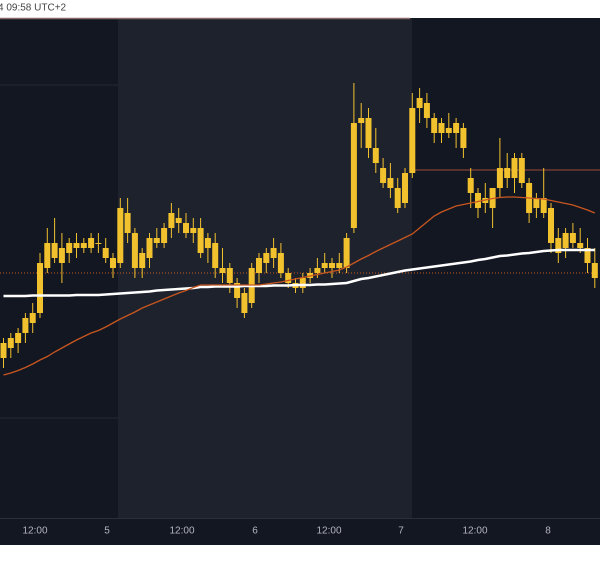 This screenshot has height=566, width=600. I want to click on chart-title: 4 09:58 UTC+2, so click(33, 8).